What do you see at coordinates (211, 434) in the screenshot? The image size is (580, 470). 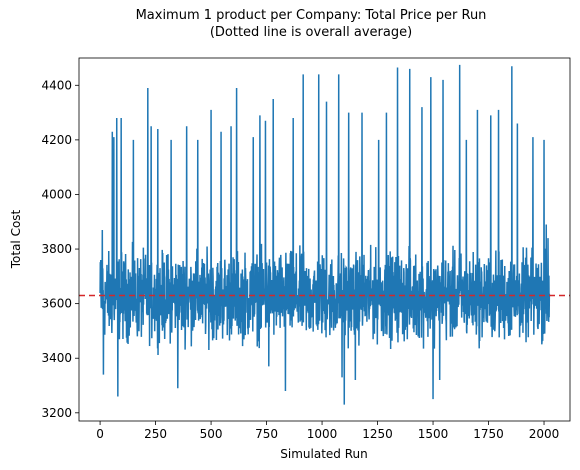 I see `x-tick-label: 500` at bounding box center [211, 434].